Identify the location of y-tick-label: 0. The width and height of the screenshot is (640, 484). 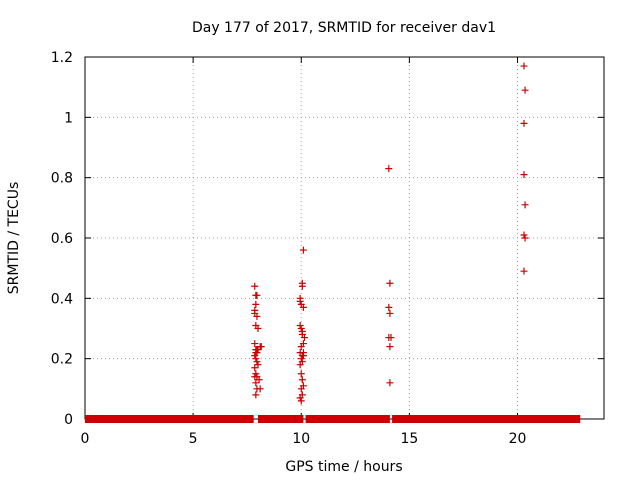
(68, 420).